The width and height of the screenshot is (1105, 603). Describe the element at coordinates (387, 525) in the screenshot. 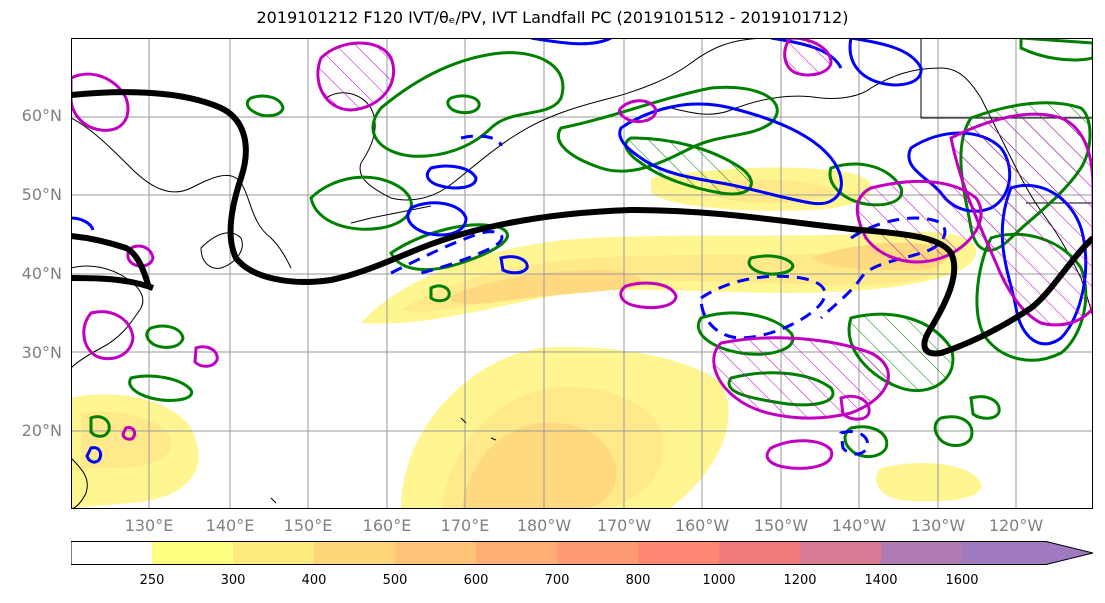

I see `lon-label-160e: 160°E` at that location.